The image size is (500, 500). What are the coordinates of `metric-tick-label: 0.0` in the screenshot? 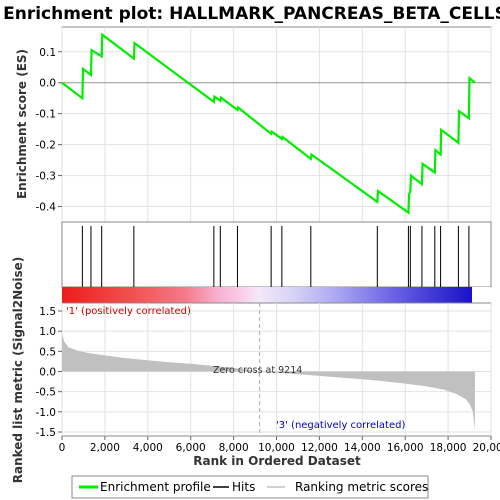 It's located at (47, 373).